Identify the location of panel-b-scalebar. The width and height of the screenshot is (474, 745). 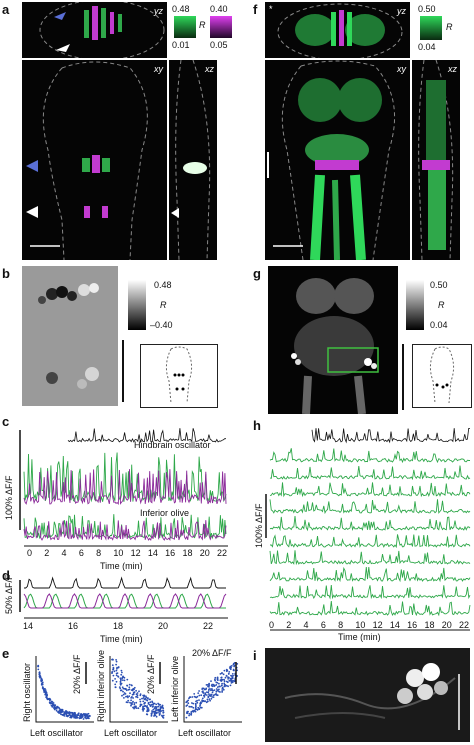
(123, 371).